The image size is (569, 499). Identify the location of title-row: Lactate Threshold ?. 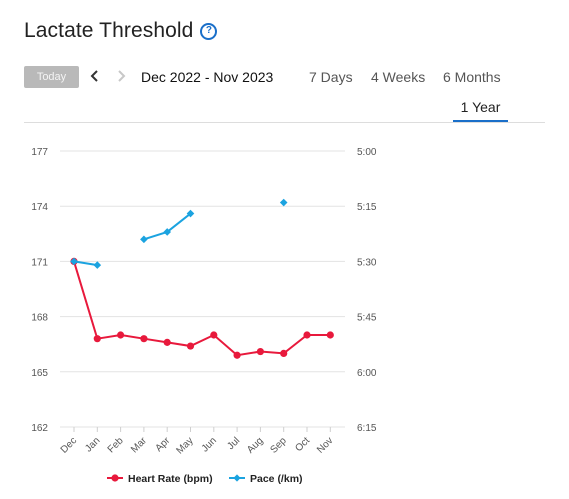
(121, 31).